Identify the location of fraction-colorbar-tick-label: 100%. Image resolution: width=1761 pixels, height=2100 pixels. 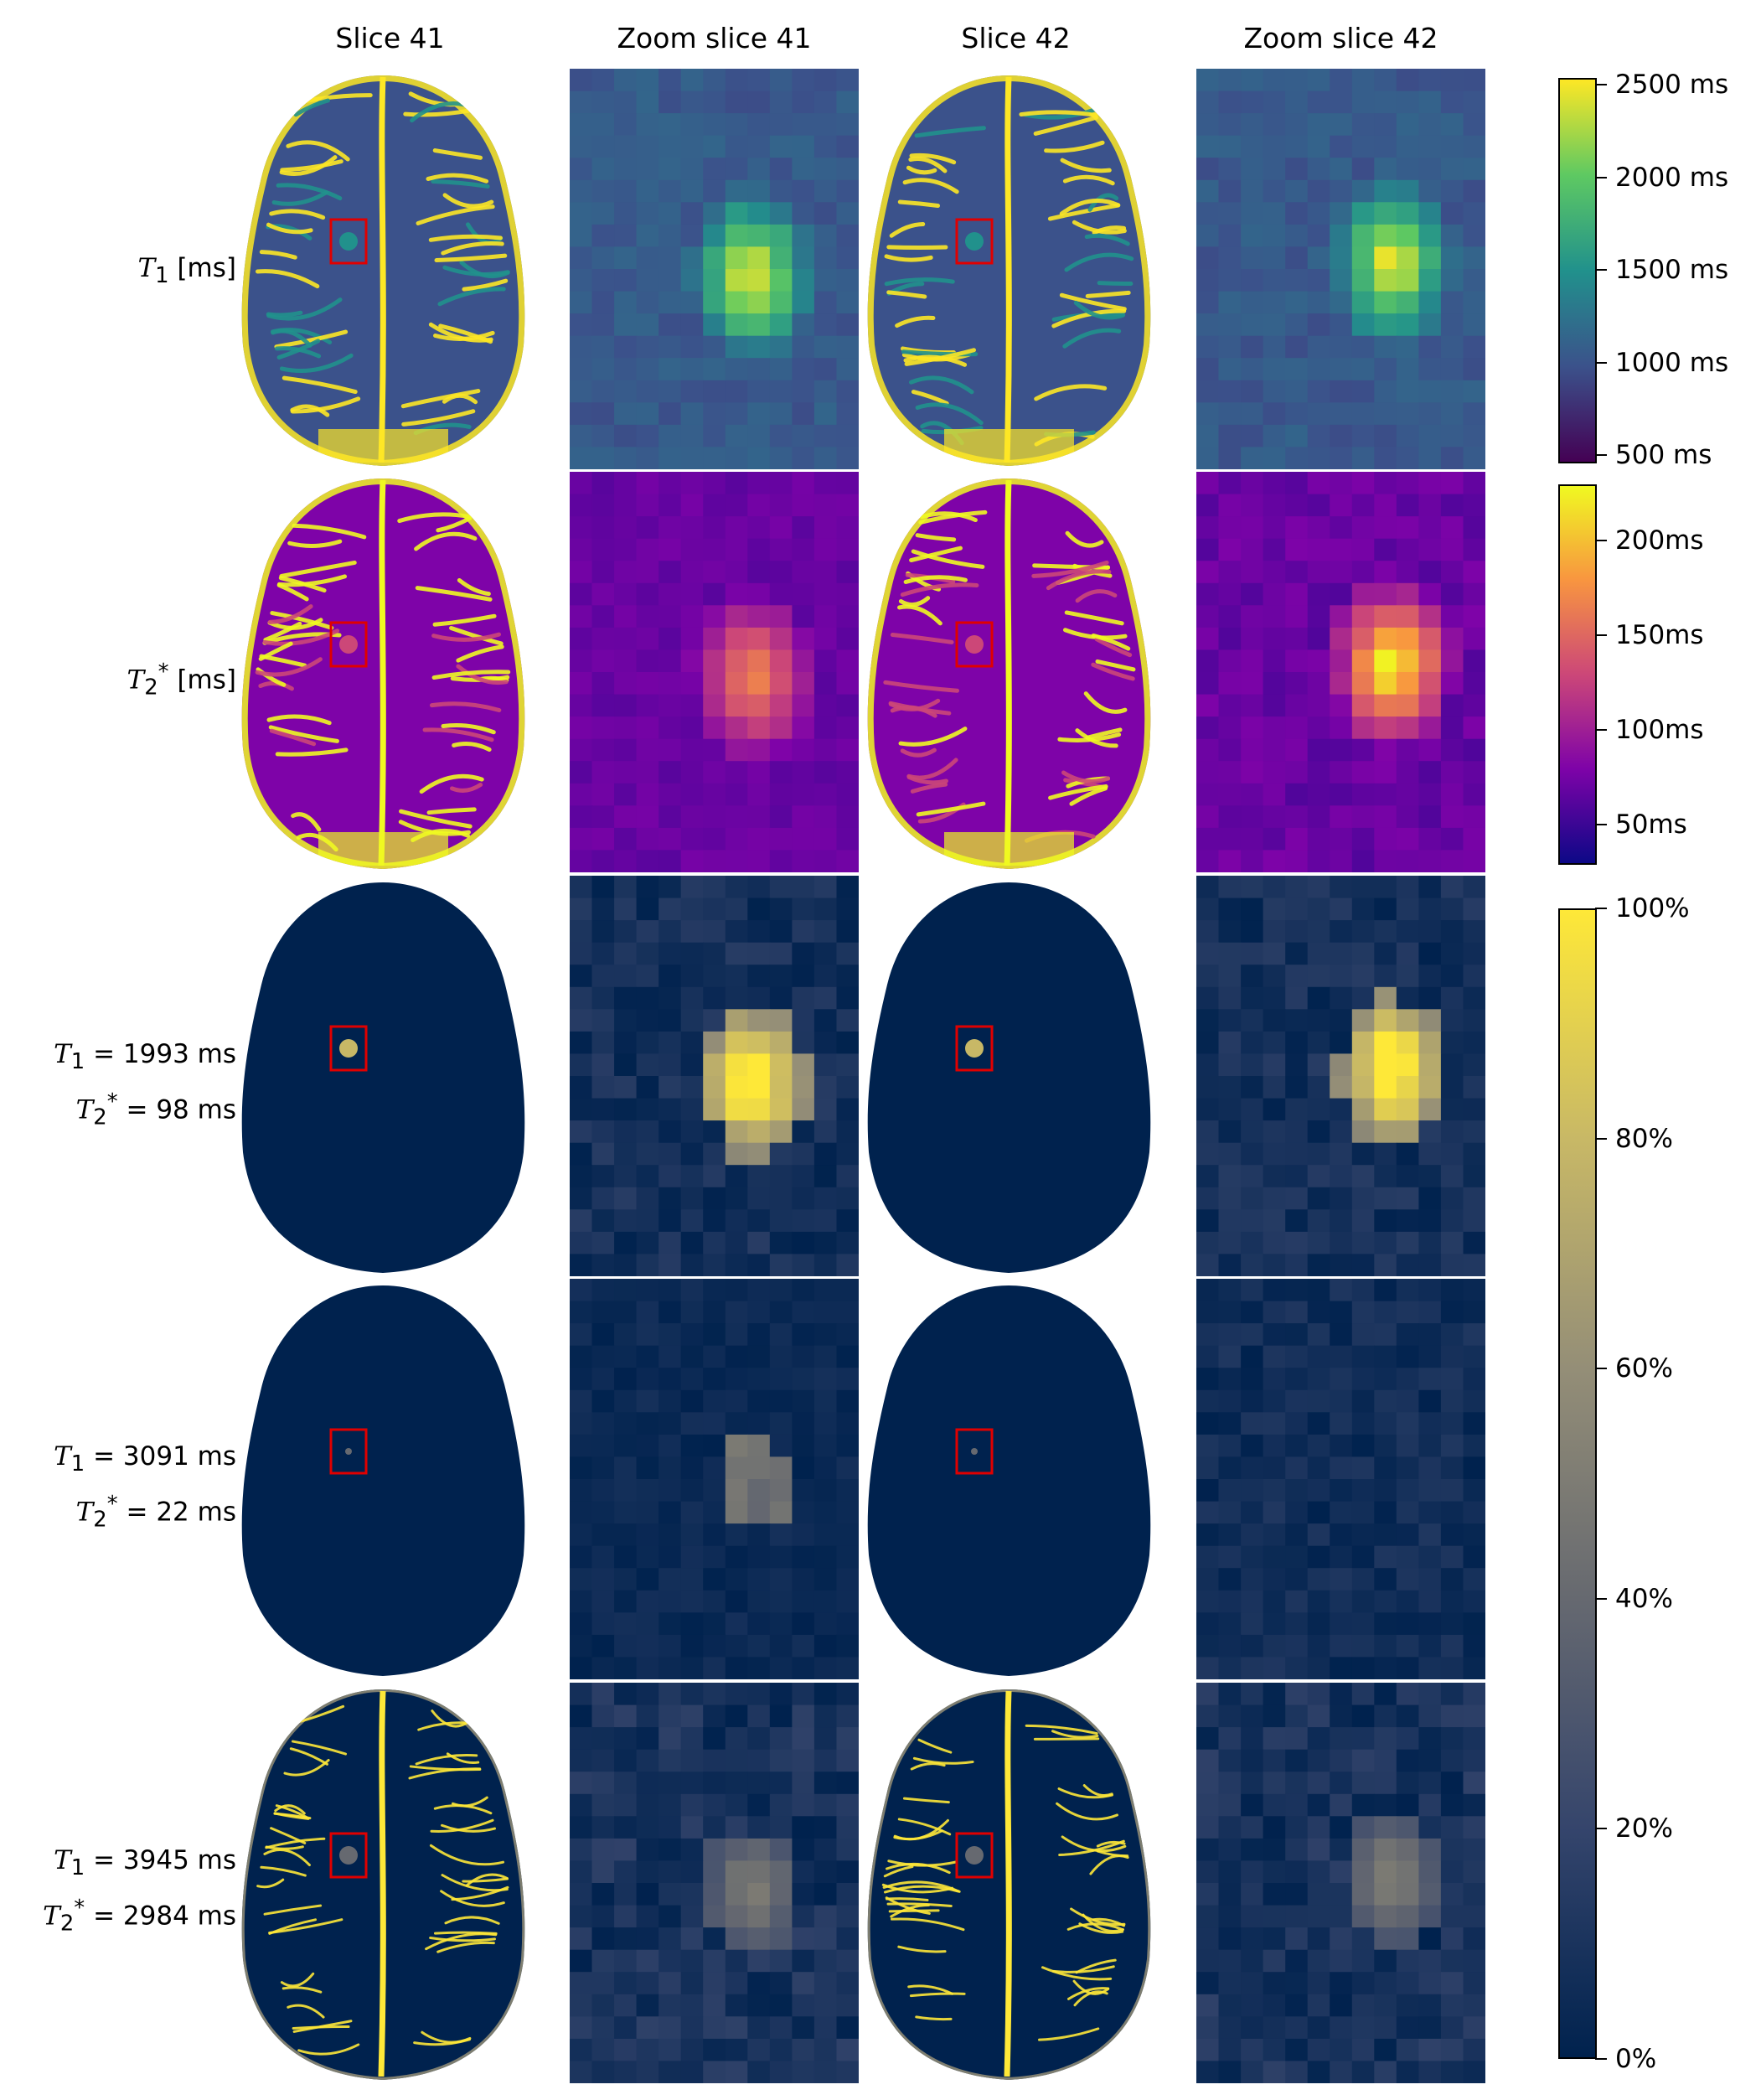
(1652, 908).